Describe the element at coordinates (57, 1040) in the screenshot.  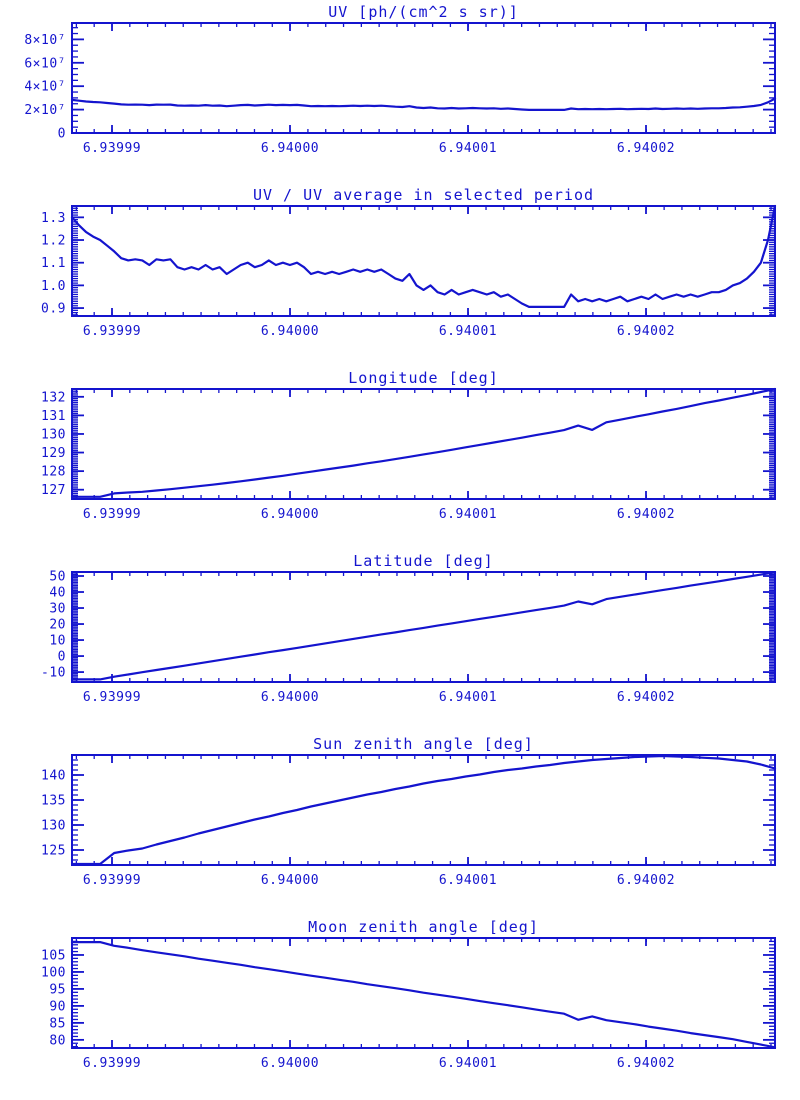
I see `svg-text: 80` at that location.